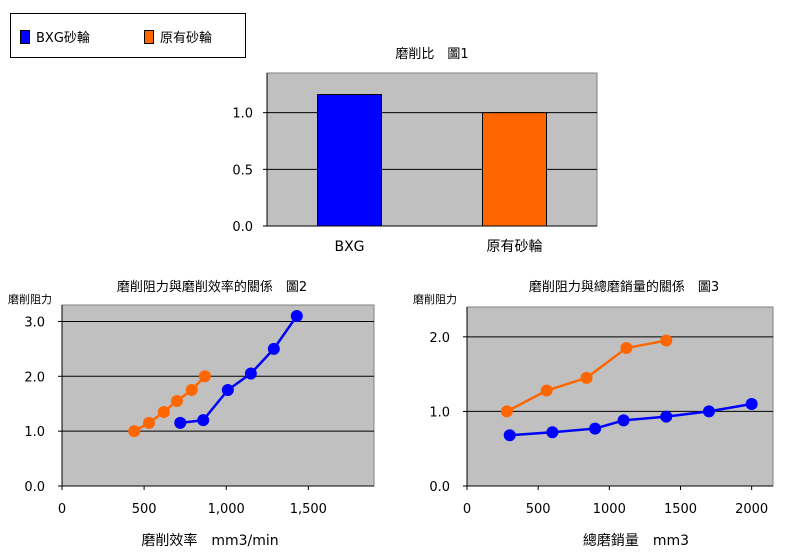 The height and width of the screenshot is (559, 809). Describe the element at coordinates (63, 38) in the screenshot. I see `legend-label-bxg: BXG砂輪` at that location.